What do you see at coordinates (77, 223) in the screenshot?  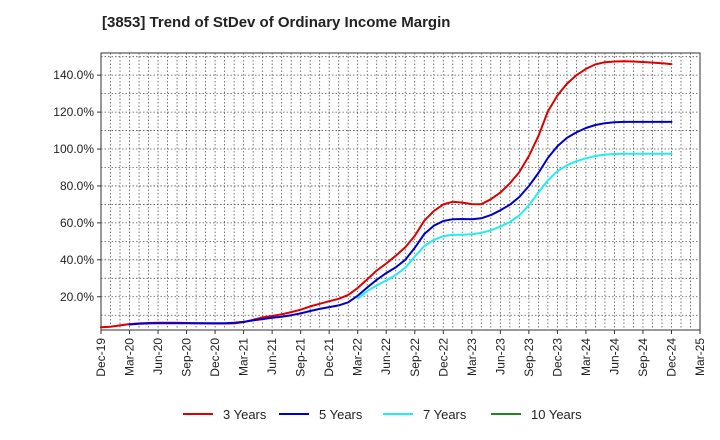 I see `y-tick-label: 60.0%` at bounding box center [77, 223].